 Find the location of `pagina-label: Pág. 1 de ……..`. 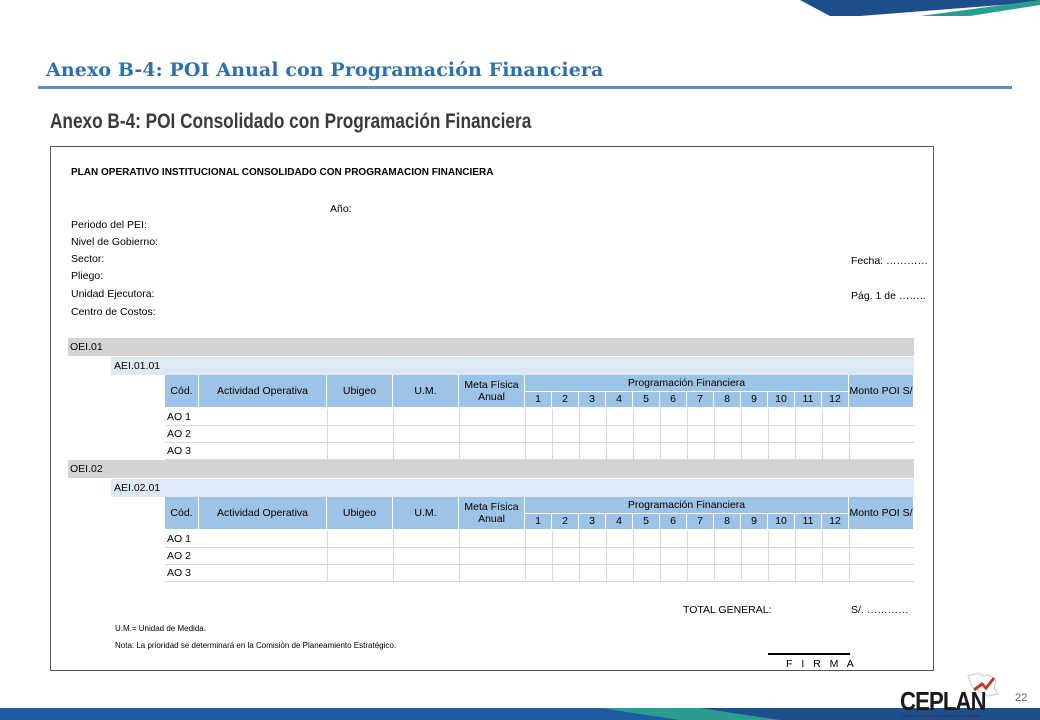

pagina-label: Pág. 1 de …….. is located at coordinates (888, 296).